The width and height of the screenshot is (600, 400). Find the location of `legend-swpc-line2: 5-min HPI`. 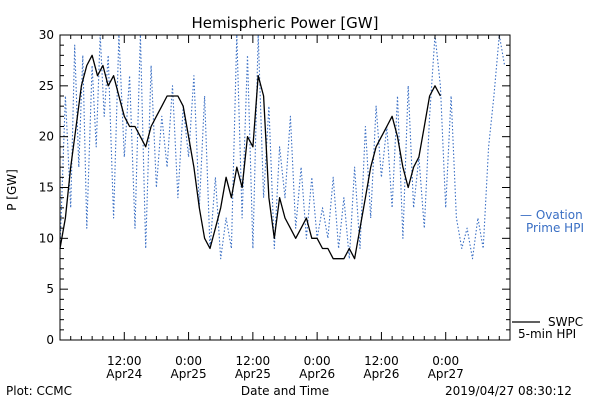

legend-swpc-line2: 5-min HPI is located at coordinates (547, 334).